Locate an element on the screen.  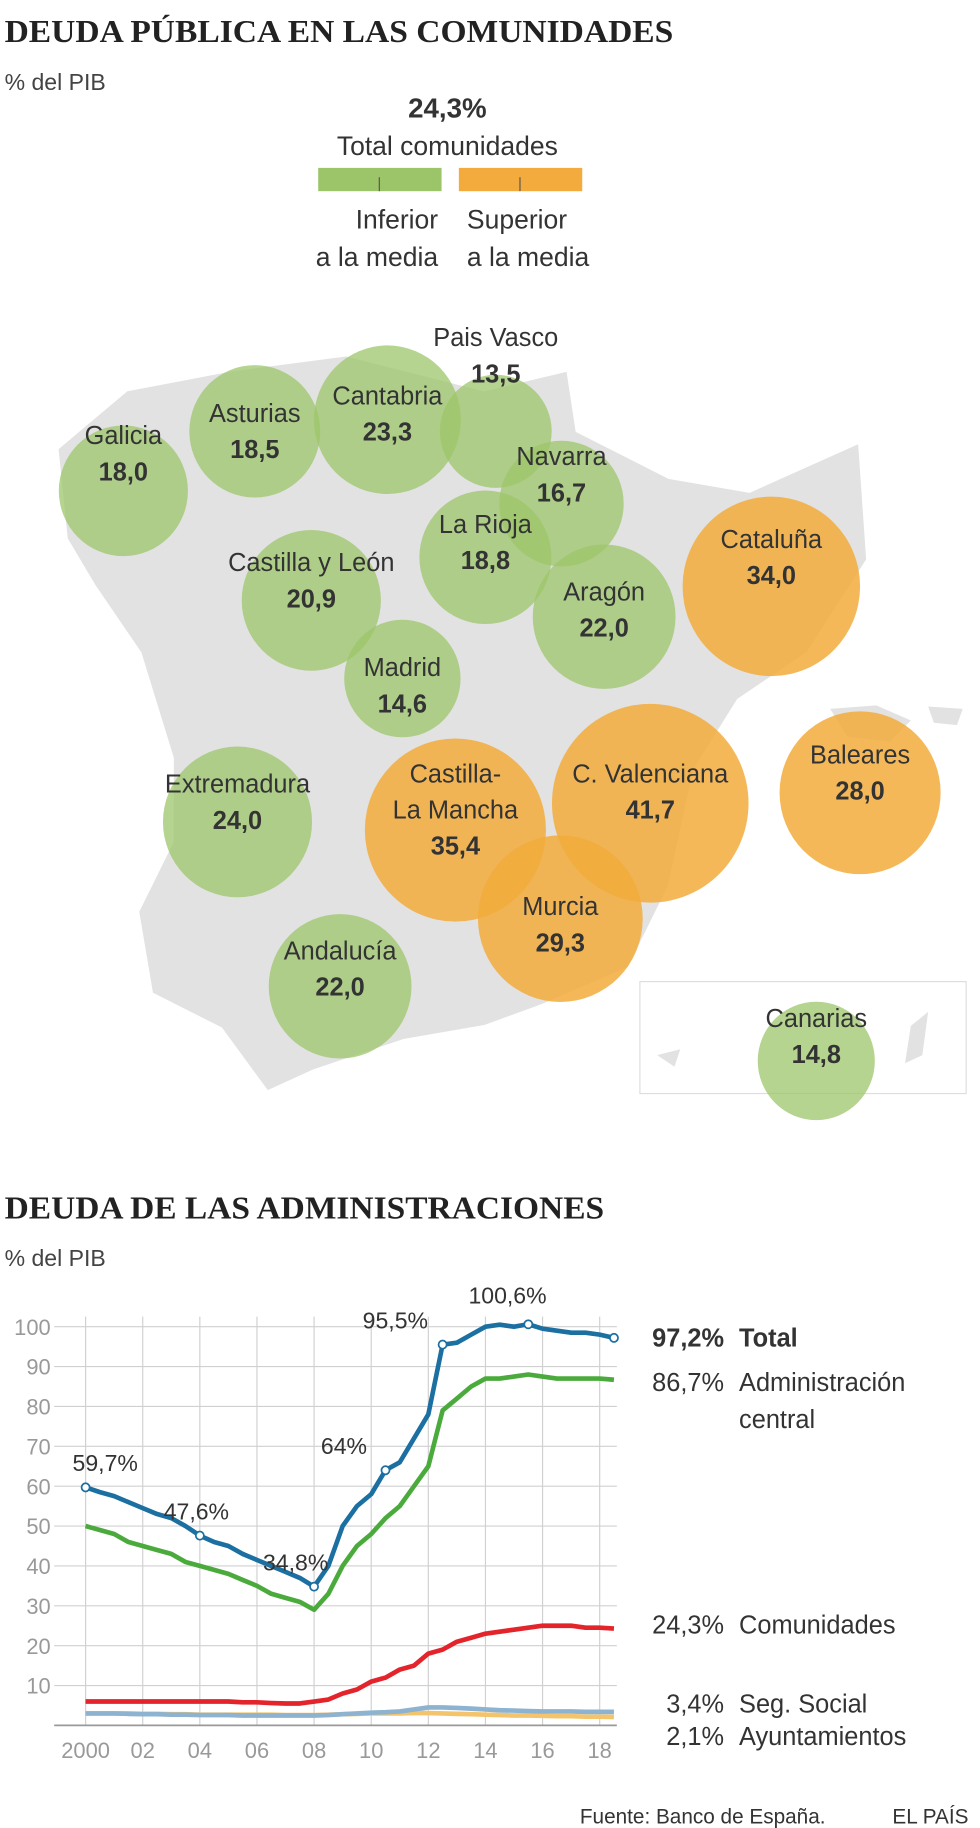
y-tick-label: 100 is located at coordinates (32, 1327).